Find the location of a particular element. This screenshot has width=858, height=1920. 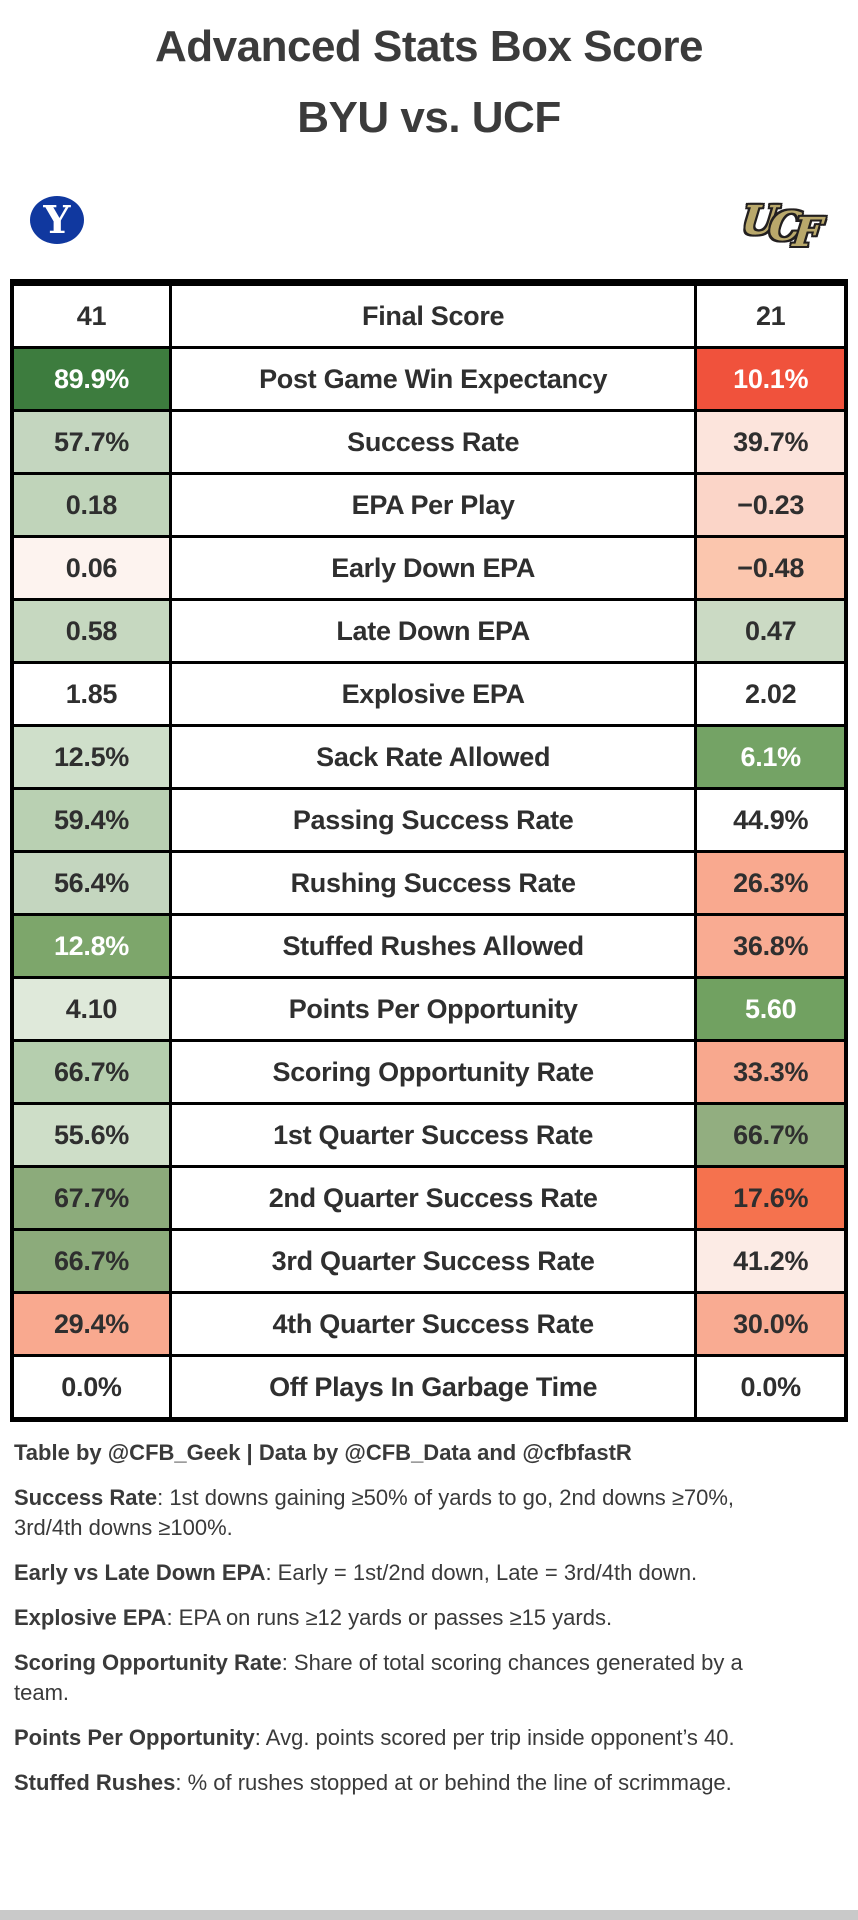

byu-value-cell: 0.58 is located at coordinates (91, 631).